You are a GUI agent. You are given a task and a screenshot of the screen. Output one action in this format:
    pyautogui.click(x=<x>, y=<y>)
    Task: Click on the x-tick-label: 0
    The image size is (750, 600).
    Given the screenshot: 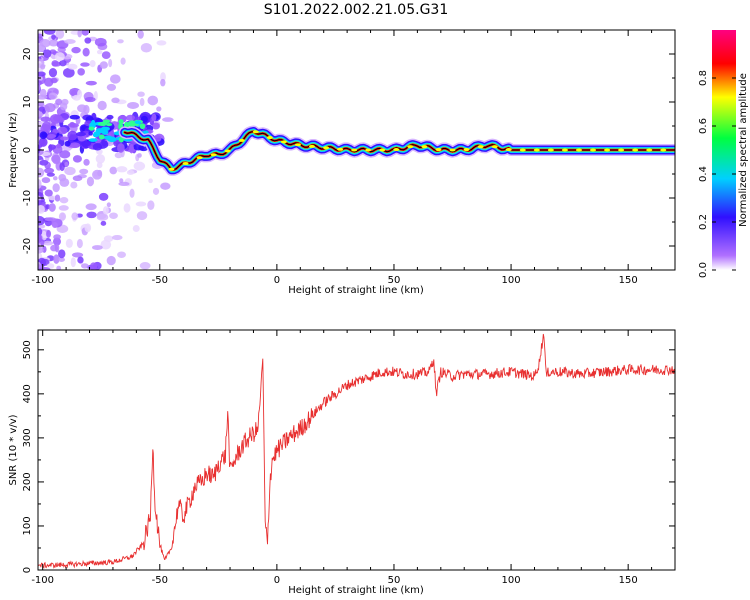 What is the action you would take?
    pyautogui.click(x=277, y=580)
    